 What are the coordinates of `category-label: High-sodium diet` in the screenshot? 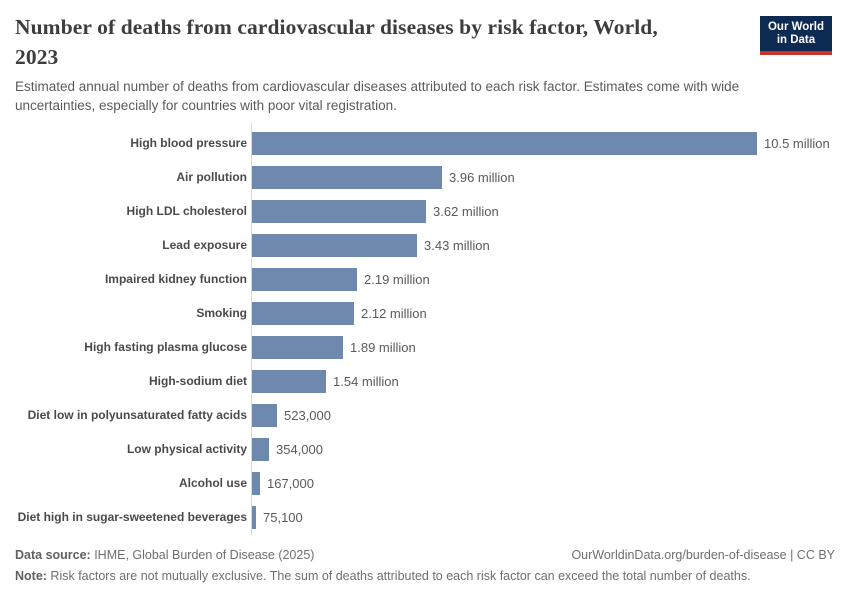 It's located at (198, 381).